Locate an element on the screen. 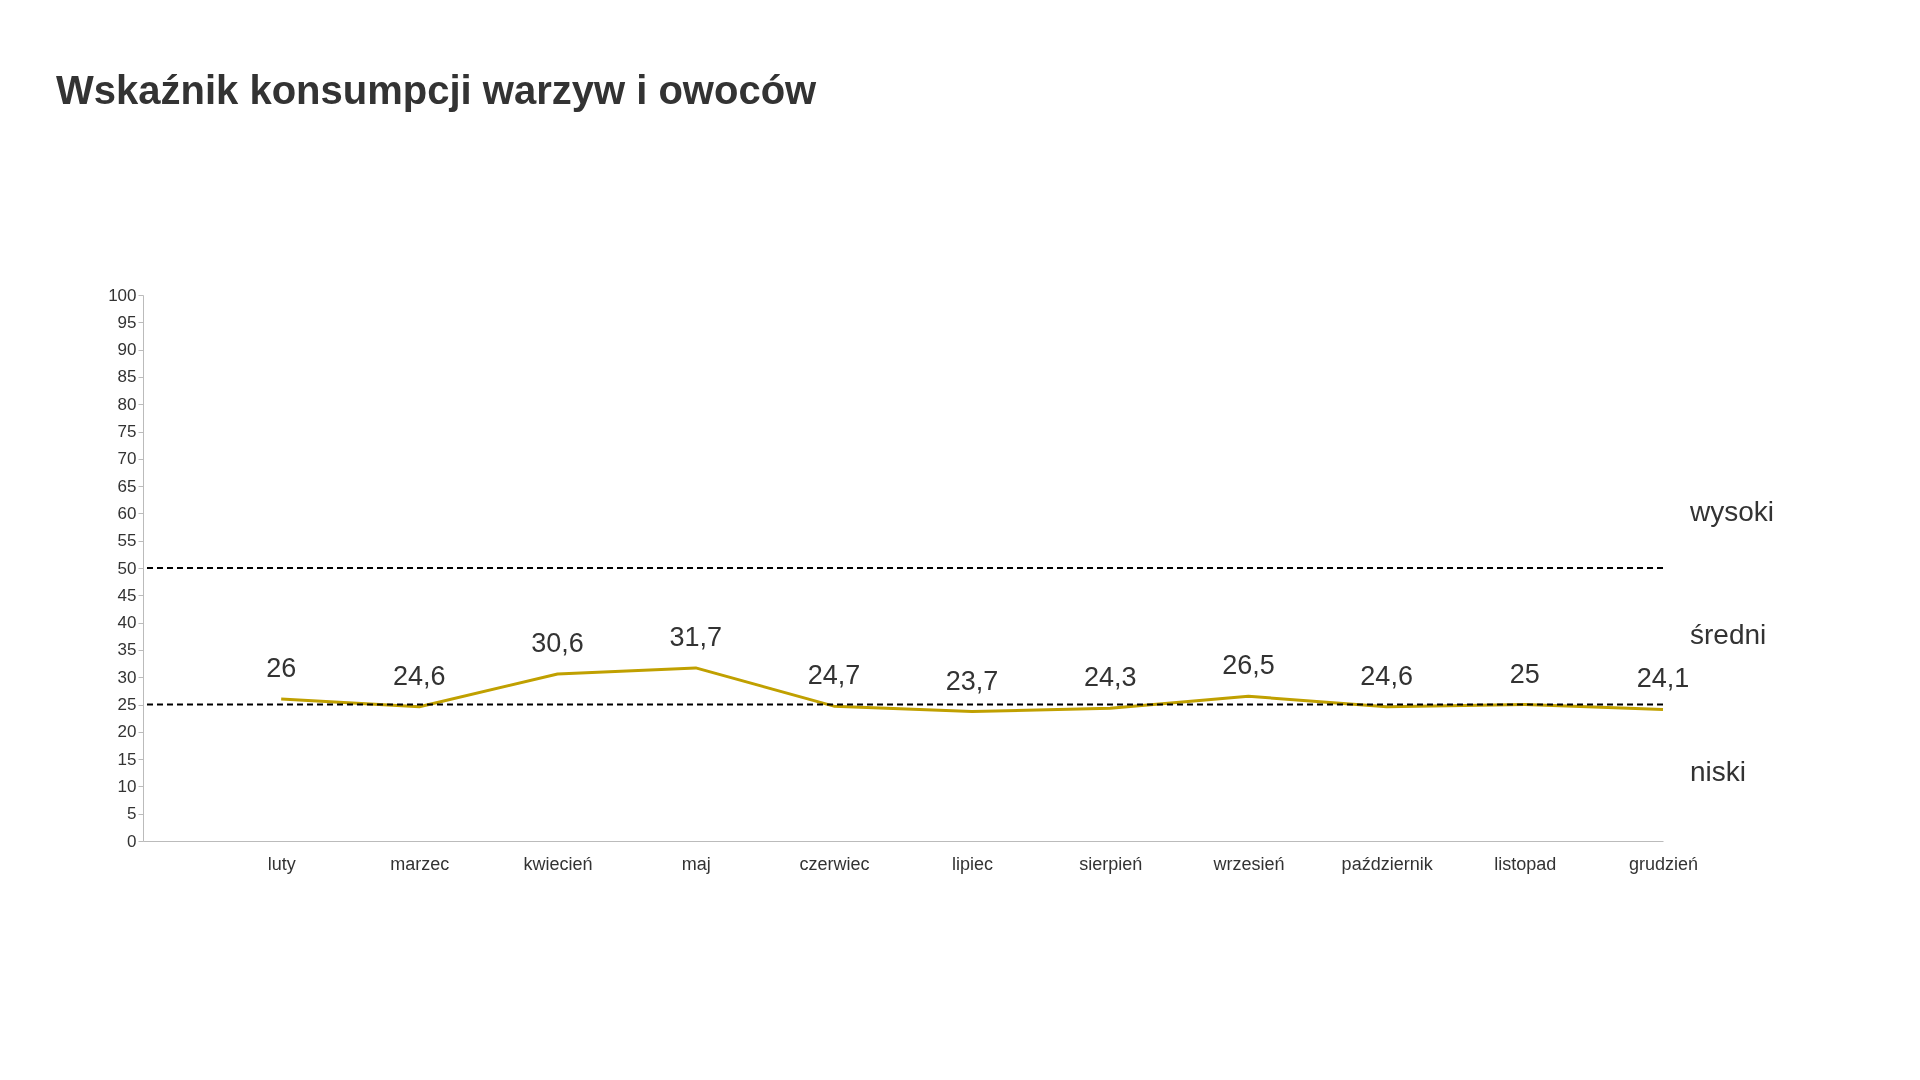 This screenshot has height=1080, width=1920. x-tick-label: sierpień is located at coordinates (1111, 863).